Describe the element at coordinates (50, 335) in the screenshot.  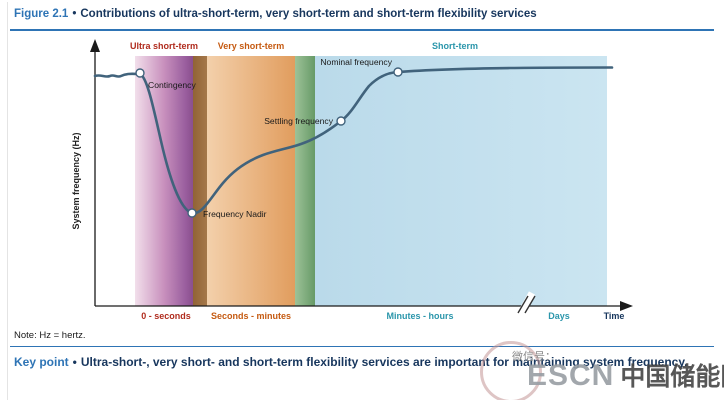
I see `note-text: Note: Hz = hertz.` at that location.